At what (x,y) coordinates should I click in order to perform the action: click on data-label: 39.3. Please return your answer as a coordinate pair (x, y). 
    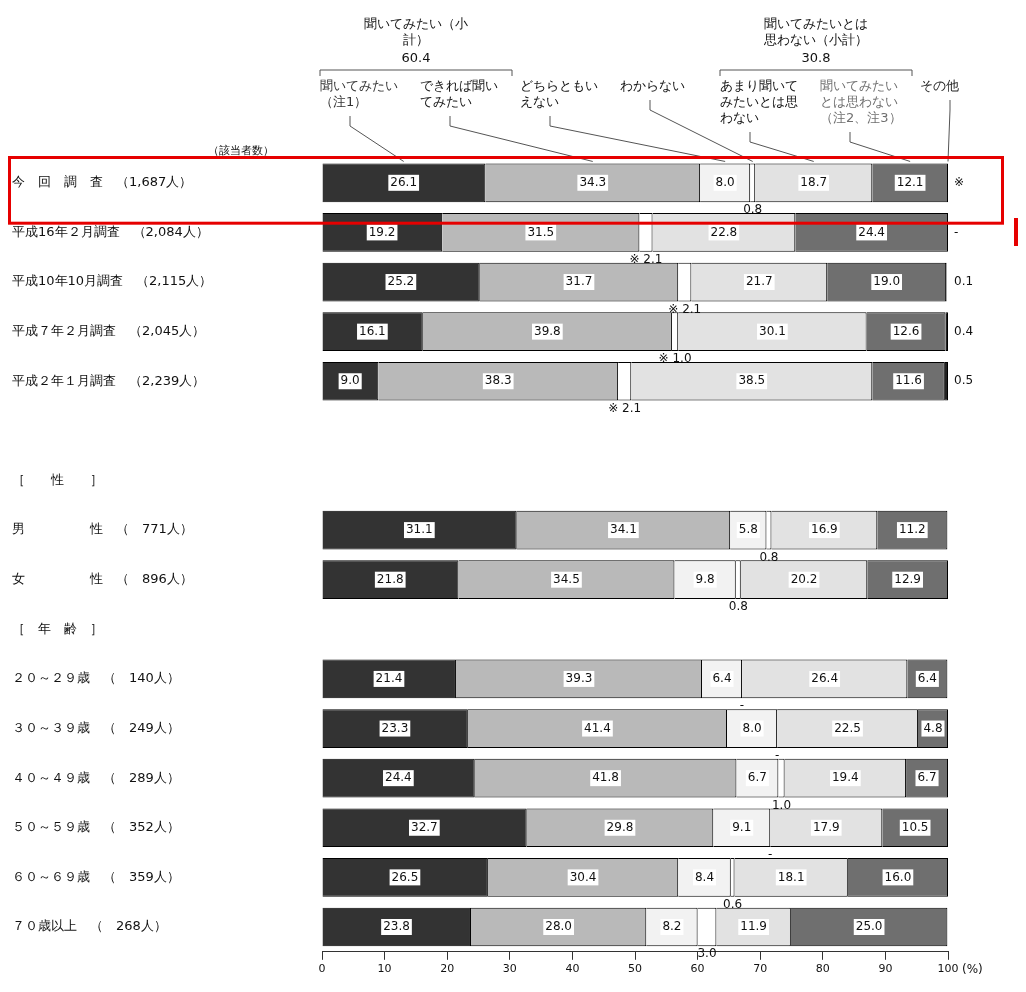
    Looking at the image, I should click on (579, 678).